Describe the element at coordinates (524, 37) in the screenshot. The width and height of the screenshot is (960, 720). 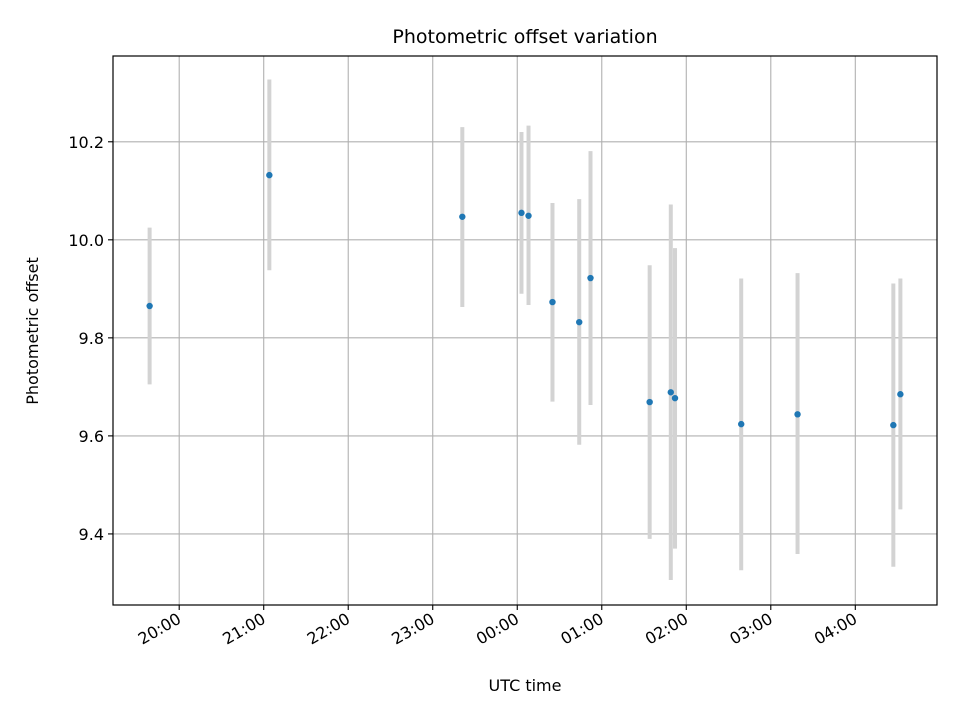
I see `chart-title: Photometric offset variation` at that location.